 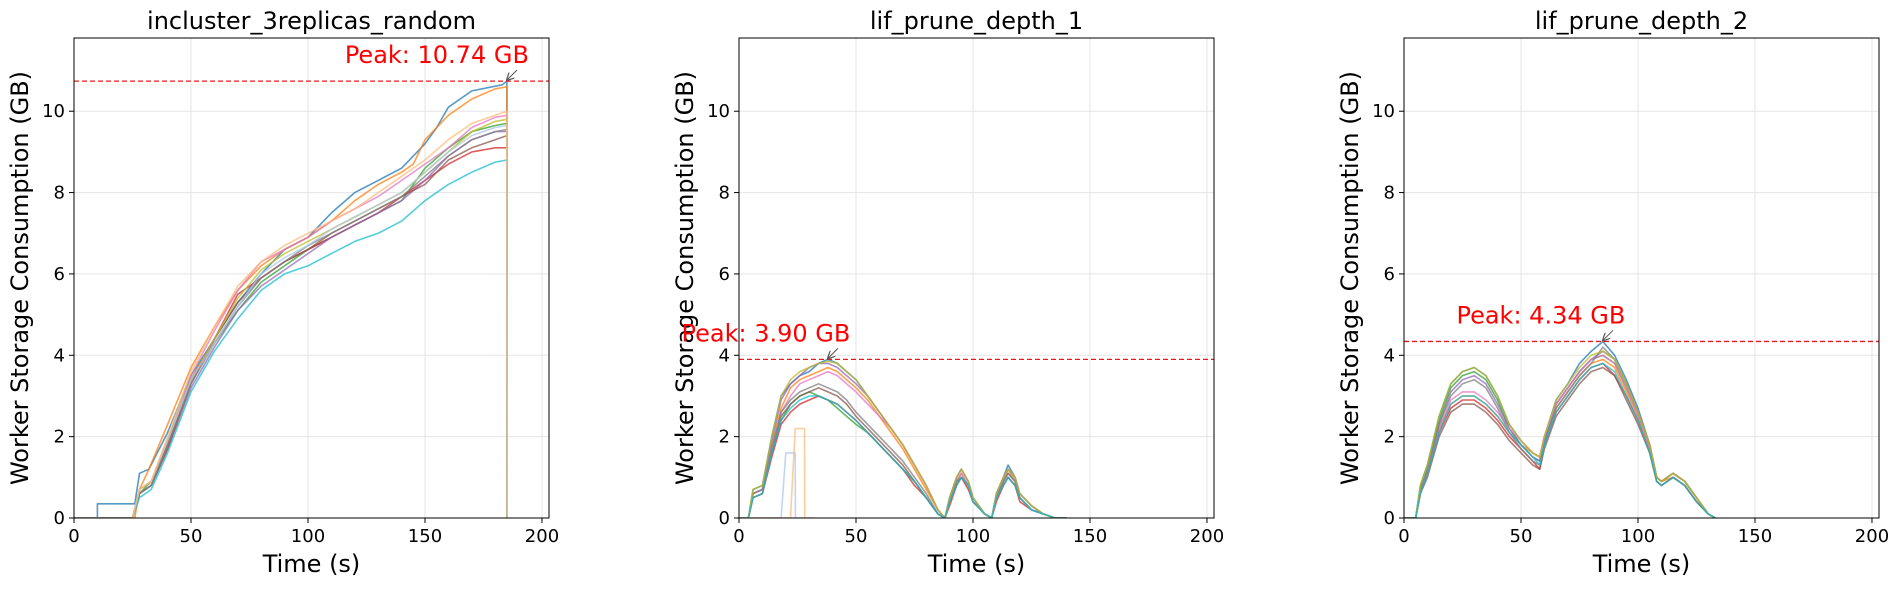 I want to click on chart-title: lif_prune_depth_2, so click(x=1641, y=21).